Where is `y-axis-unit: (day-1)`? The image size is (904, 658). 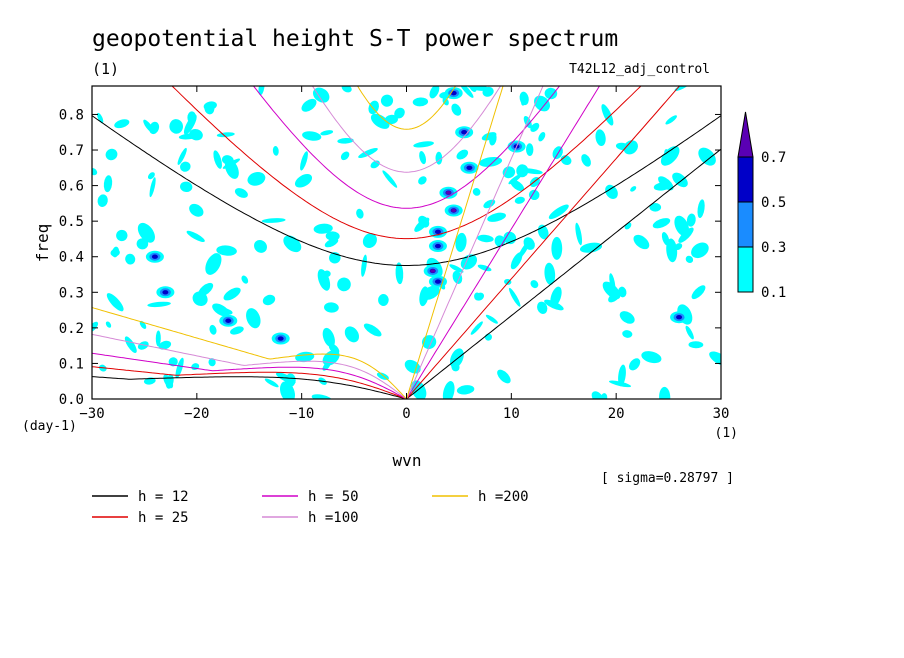 y-axis-unit: (day-1) is located at coordinates (49, 426).